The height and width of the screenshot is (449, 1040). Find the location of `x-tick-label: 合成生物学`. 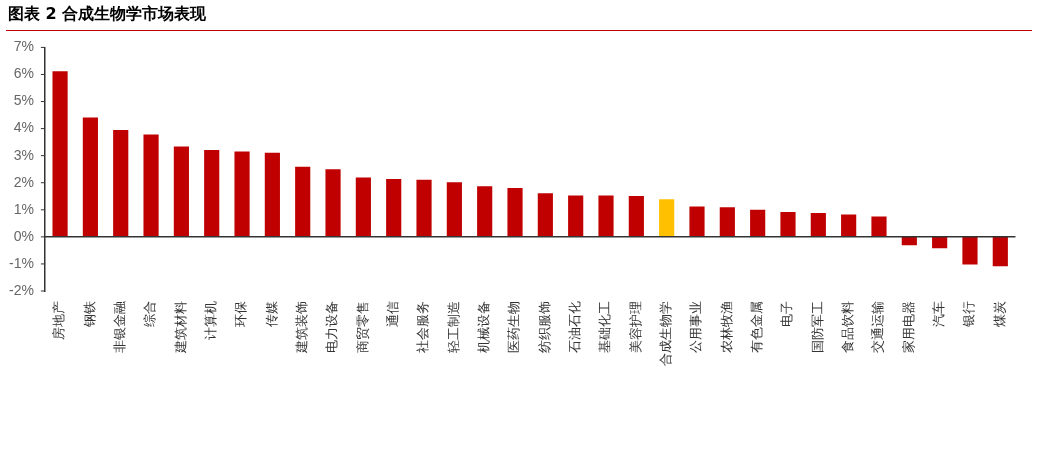

x-tick-label: 合成生物学 is located at coordinates (666, 333).